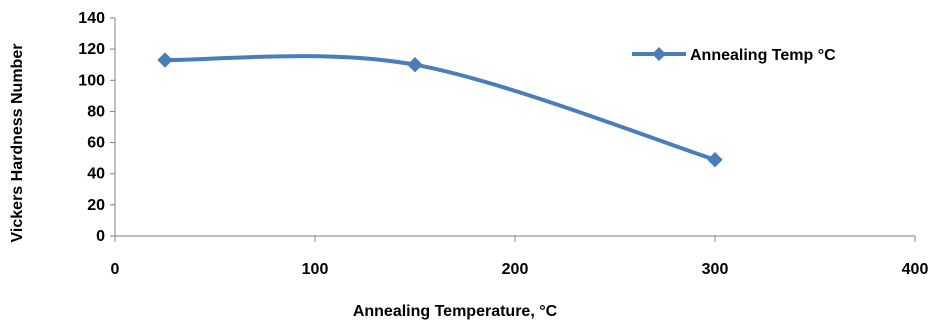 Image resolution: width=939 pixels, height=324 pixels. Describe the element at coordinates (915, 269) in the screenshot. I see `x-tick-label: 400` at that location.